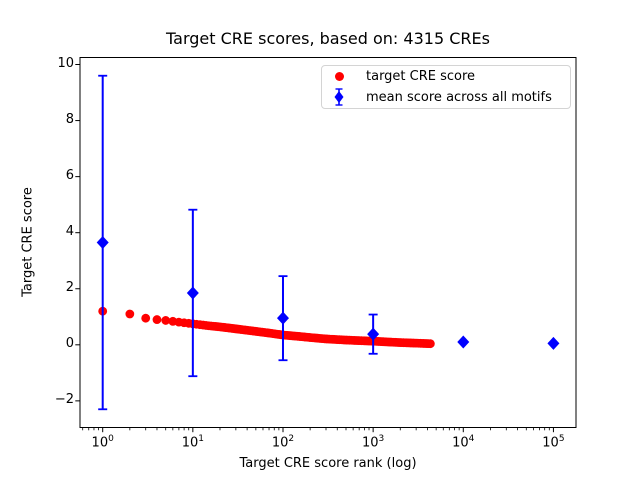 Image resolution: width=640 pixels, height=480 pixels. What do you see at coordinates (553, 442) in the screenshot?
I see `x-tick-label: 10⁵` at bounding box center [553, 442].